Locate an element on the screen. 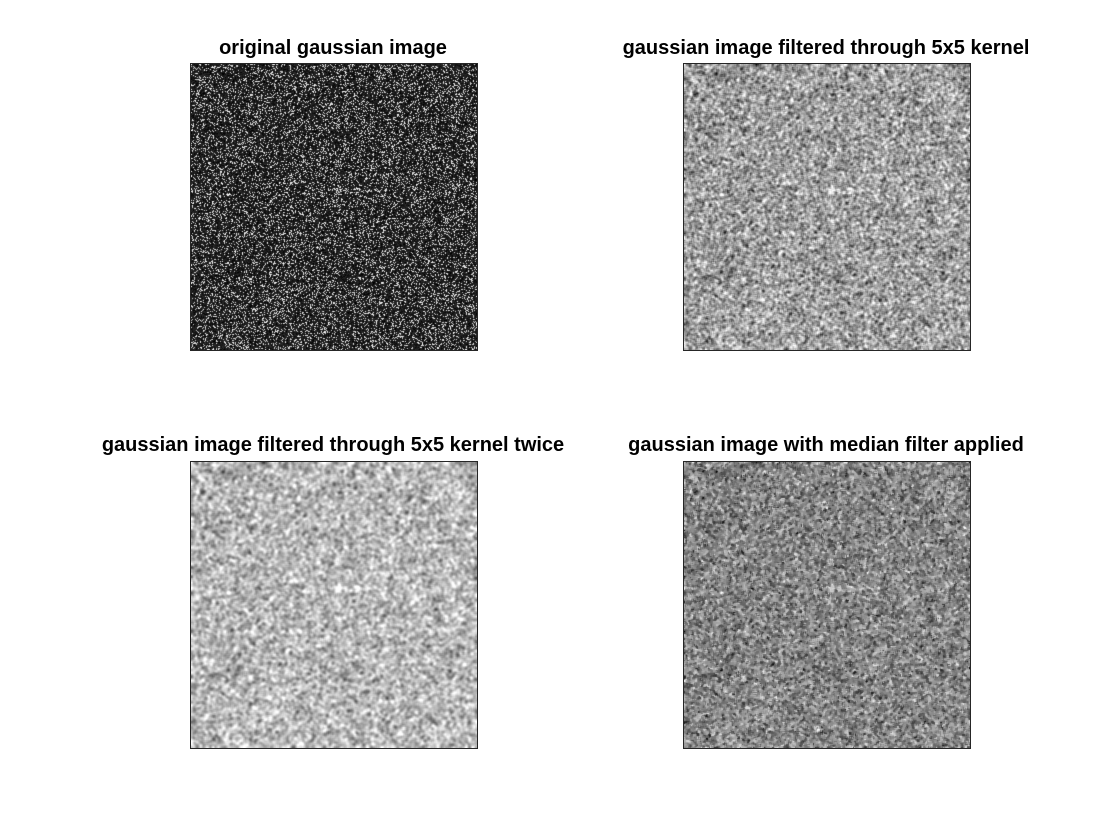 This screenshot has height=840, width=1120. image-original is located at coordinates (334, 207).